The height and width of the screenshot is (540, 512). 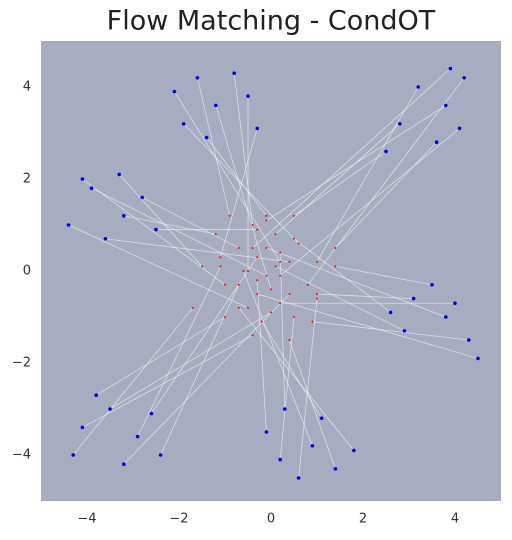 I want to click on x-tick-label: 2, so click(x=363, y=519).